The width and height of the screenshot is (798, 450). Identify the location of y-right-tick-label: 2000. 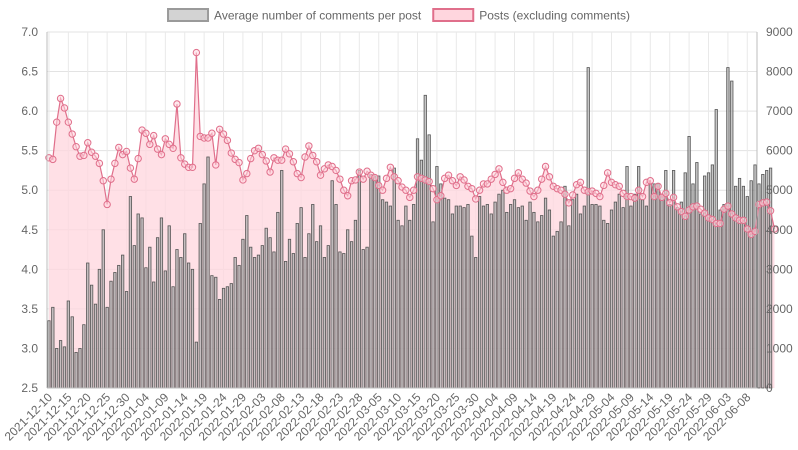
(779, 309).